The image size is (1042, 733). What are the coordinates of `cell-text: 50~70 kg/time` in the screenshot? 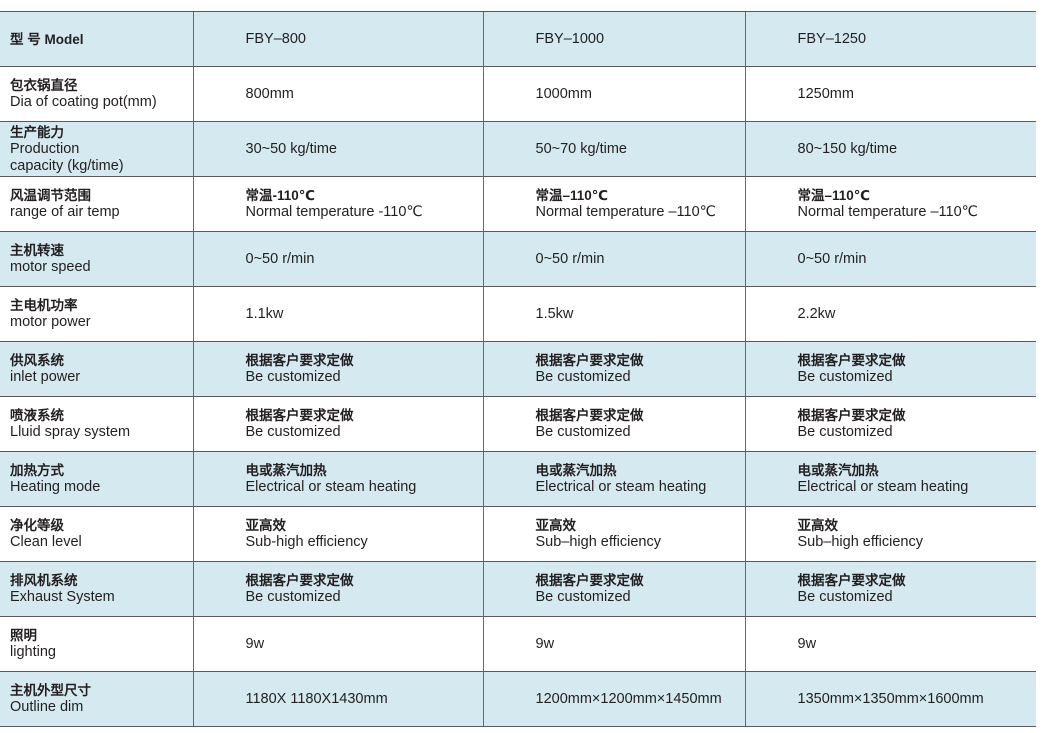 It's located at (581, 148).